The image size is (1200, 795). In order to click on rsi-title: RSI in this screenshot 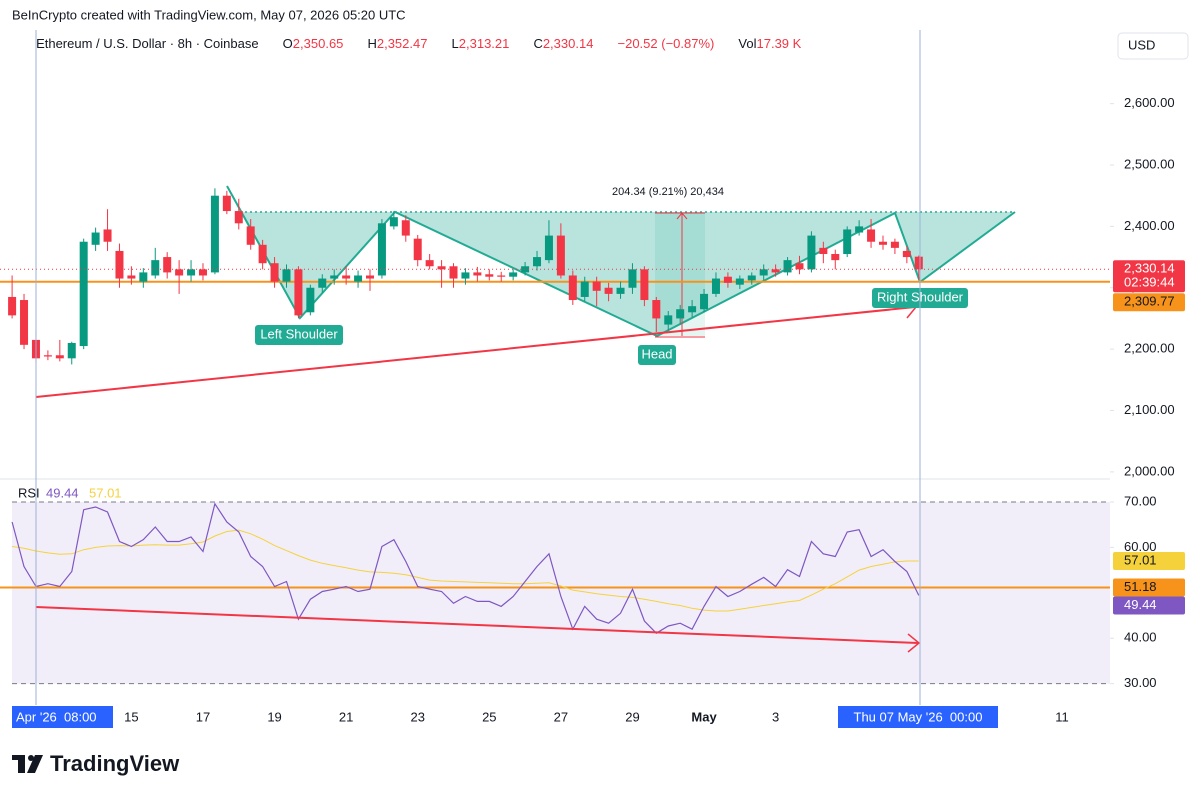, I will do `click(29, 492)`.